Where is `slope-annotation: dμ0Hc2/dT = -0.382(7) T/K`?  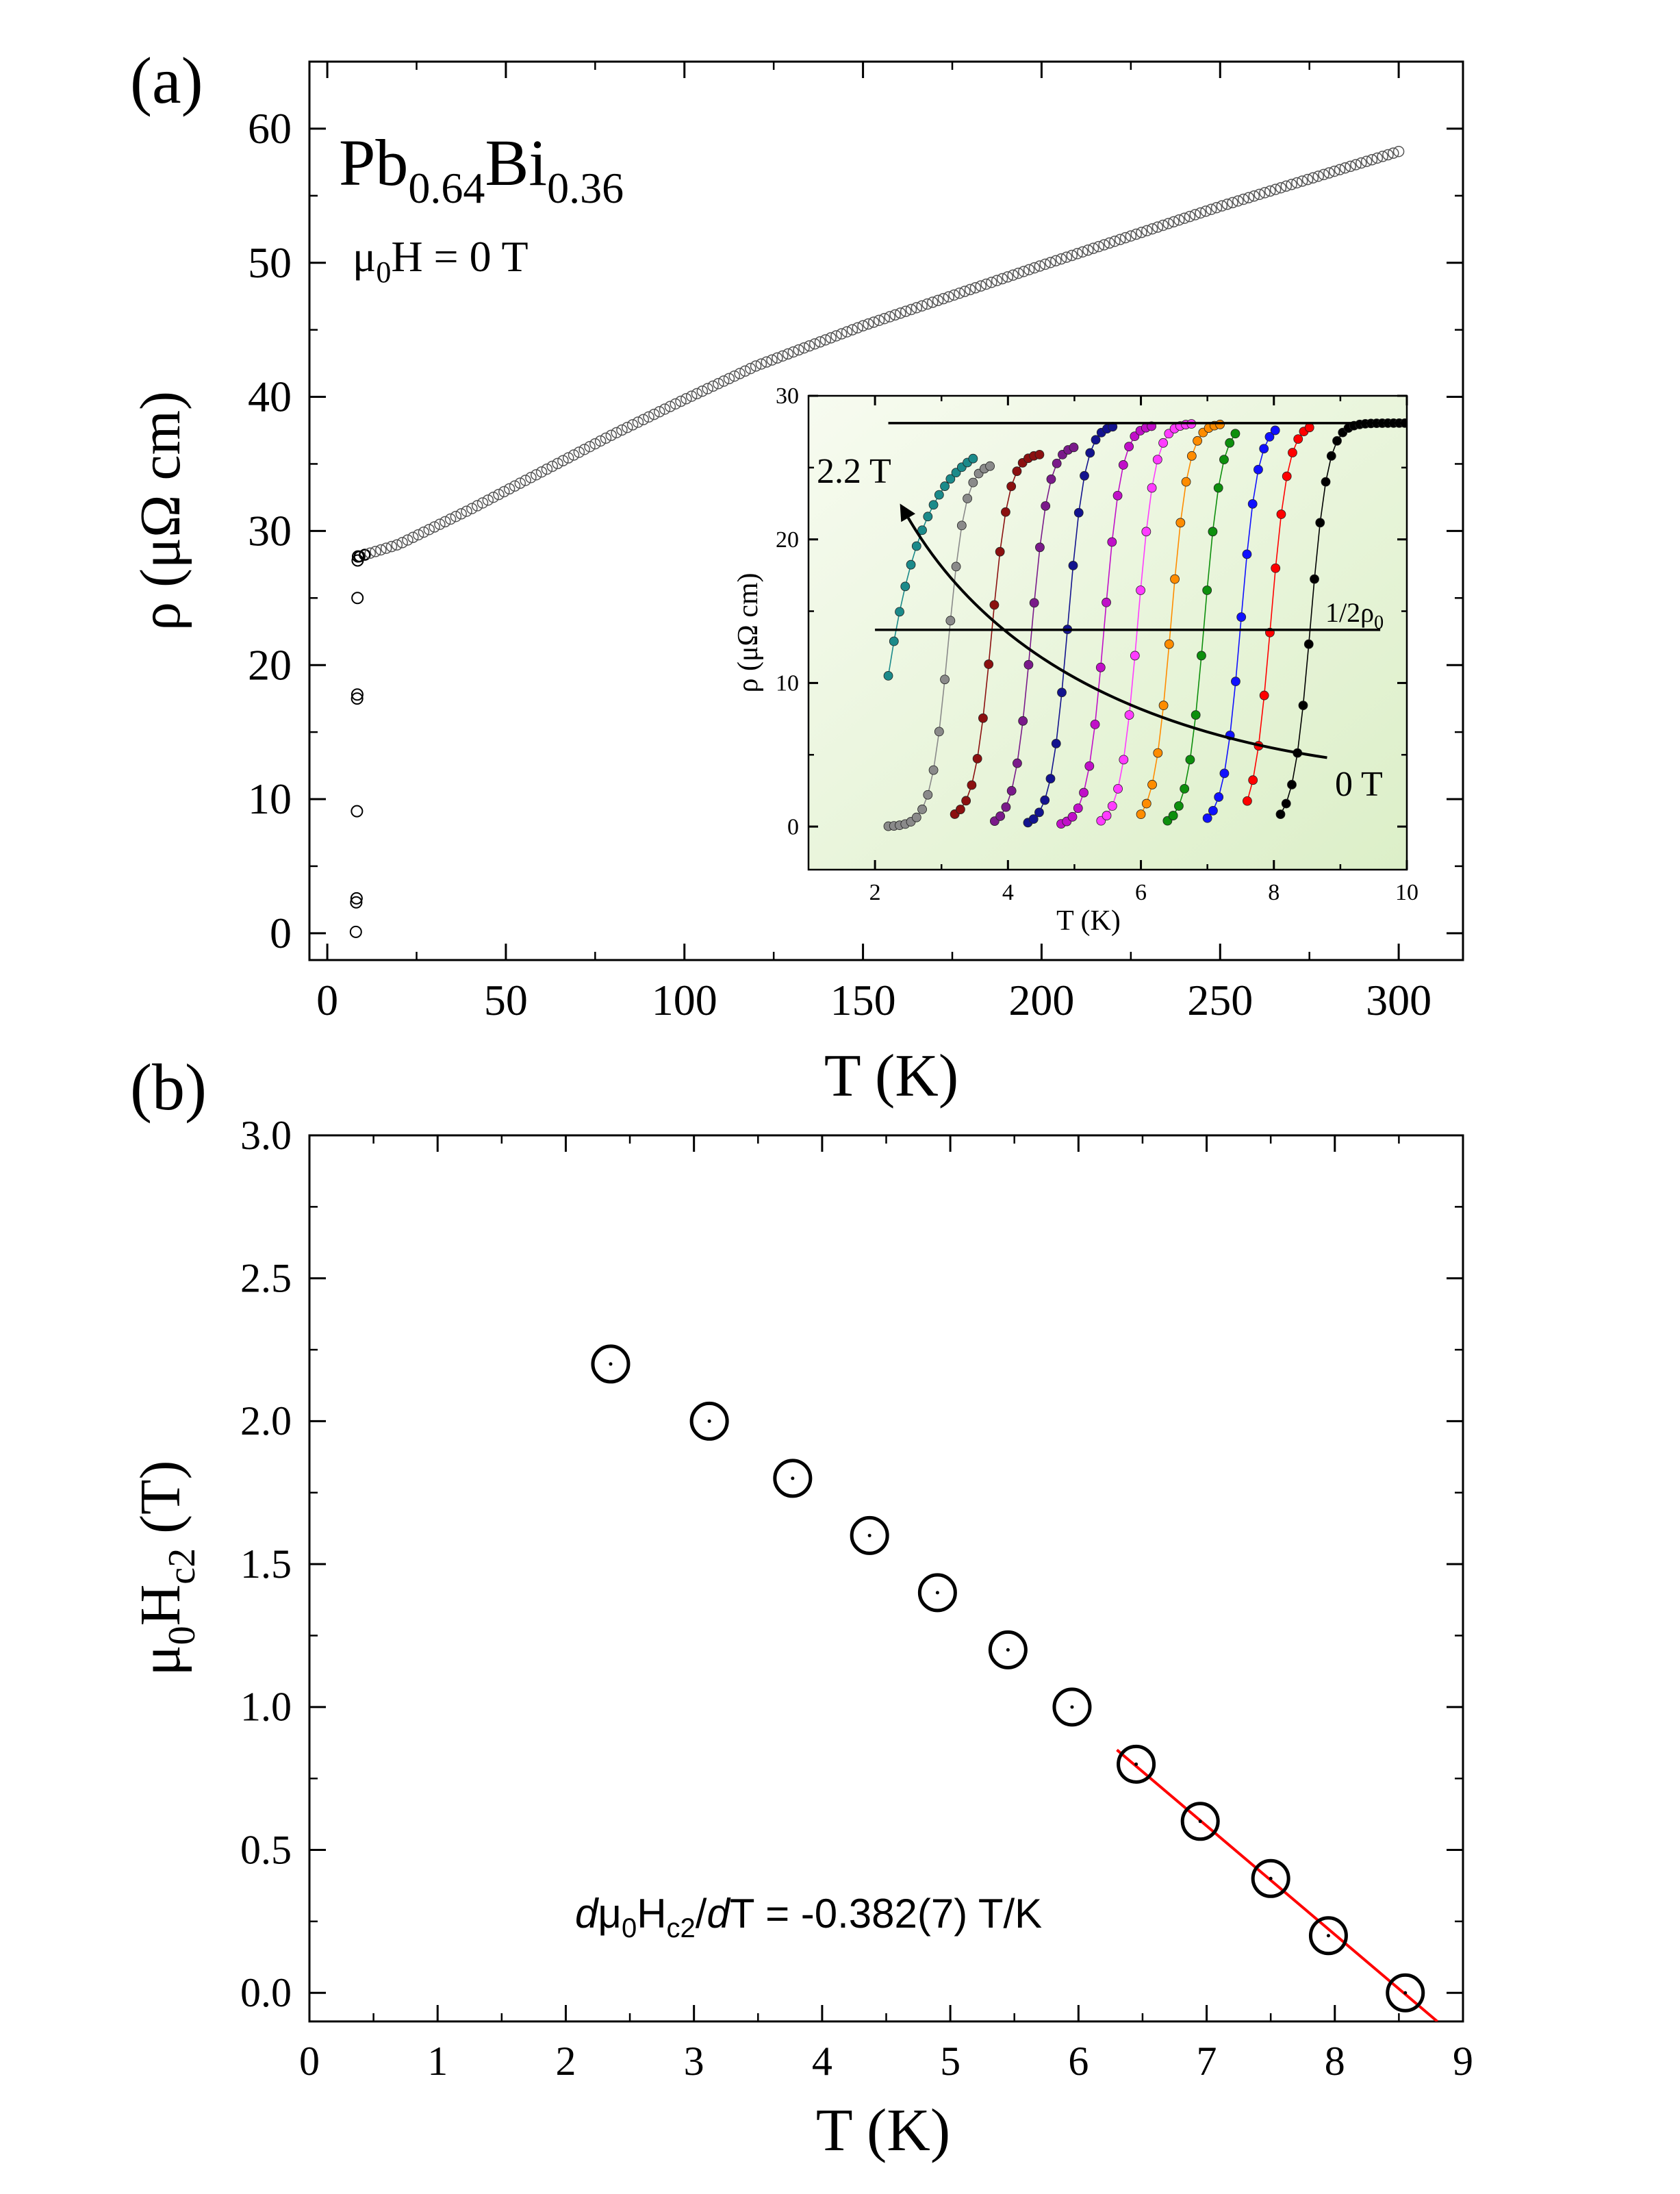 slope-annotation: dμ0Hc2/dT = -0.382(7) T/K is located at coordinates (808, 1917).